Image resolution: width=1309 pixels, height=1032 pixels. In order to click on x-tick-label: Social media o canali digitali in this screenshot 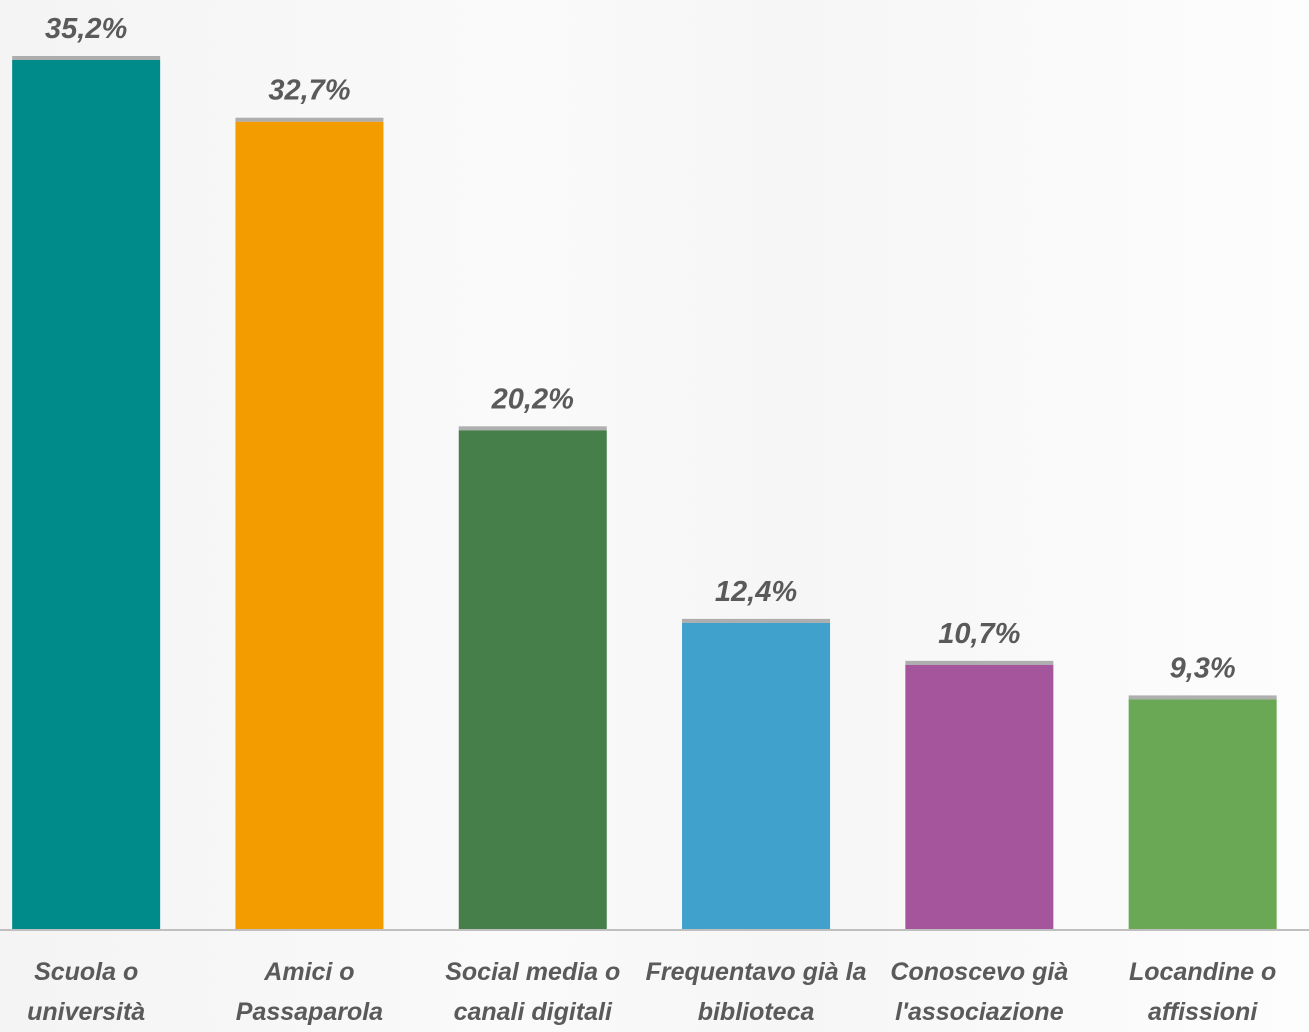, I will do `click(533, 992)`.